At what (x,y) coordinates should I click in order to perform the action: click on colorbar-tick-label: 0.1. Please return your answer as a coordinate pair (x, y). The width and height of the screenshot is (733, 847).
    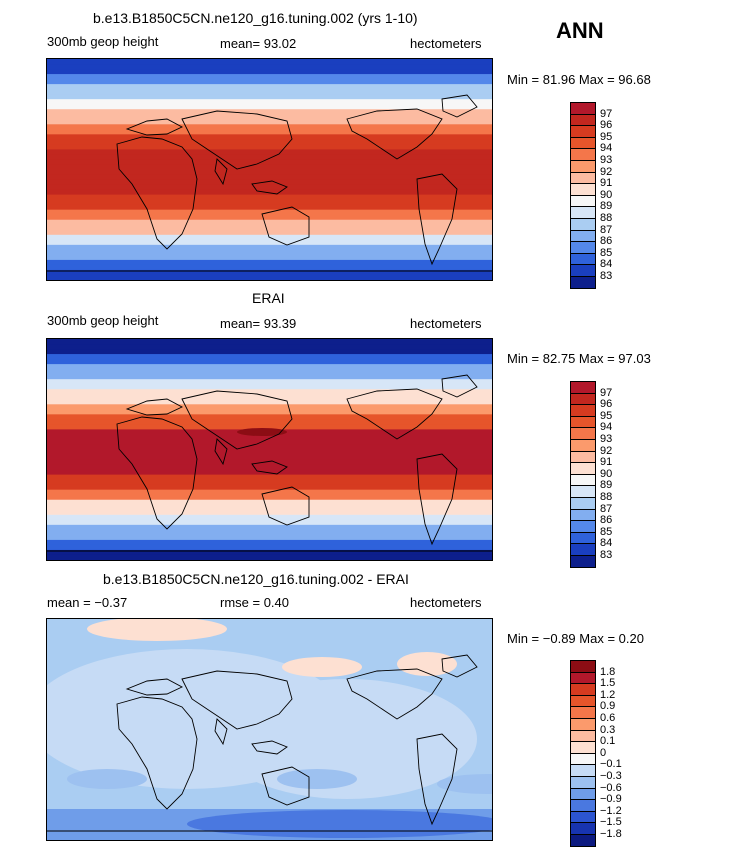
    Looking at the image, I should click on (608, 741).